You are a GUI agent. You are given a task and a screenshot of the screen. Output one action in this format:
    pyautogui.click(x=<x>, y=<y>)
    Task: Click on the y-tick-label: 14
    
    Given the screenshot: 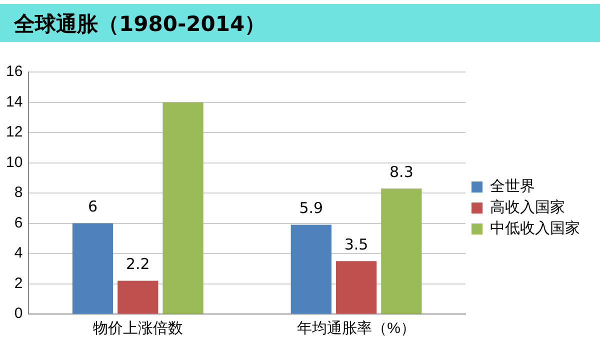 What is the action you would take?
    pyautogui.click(x=14, y=101)
    